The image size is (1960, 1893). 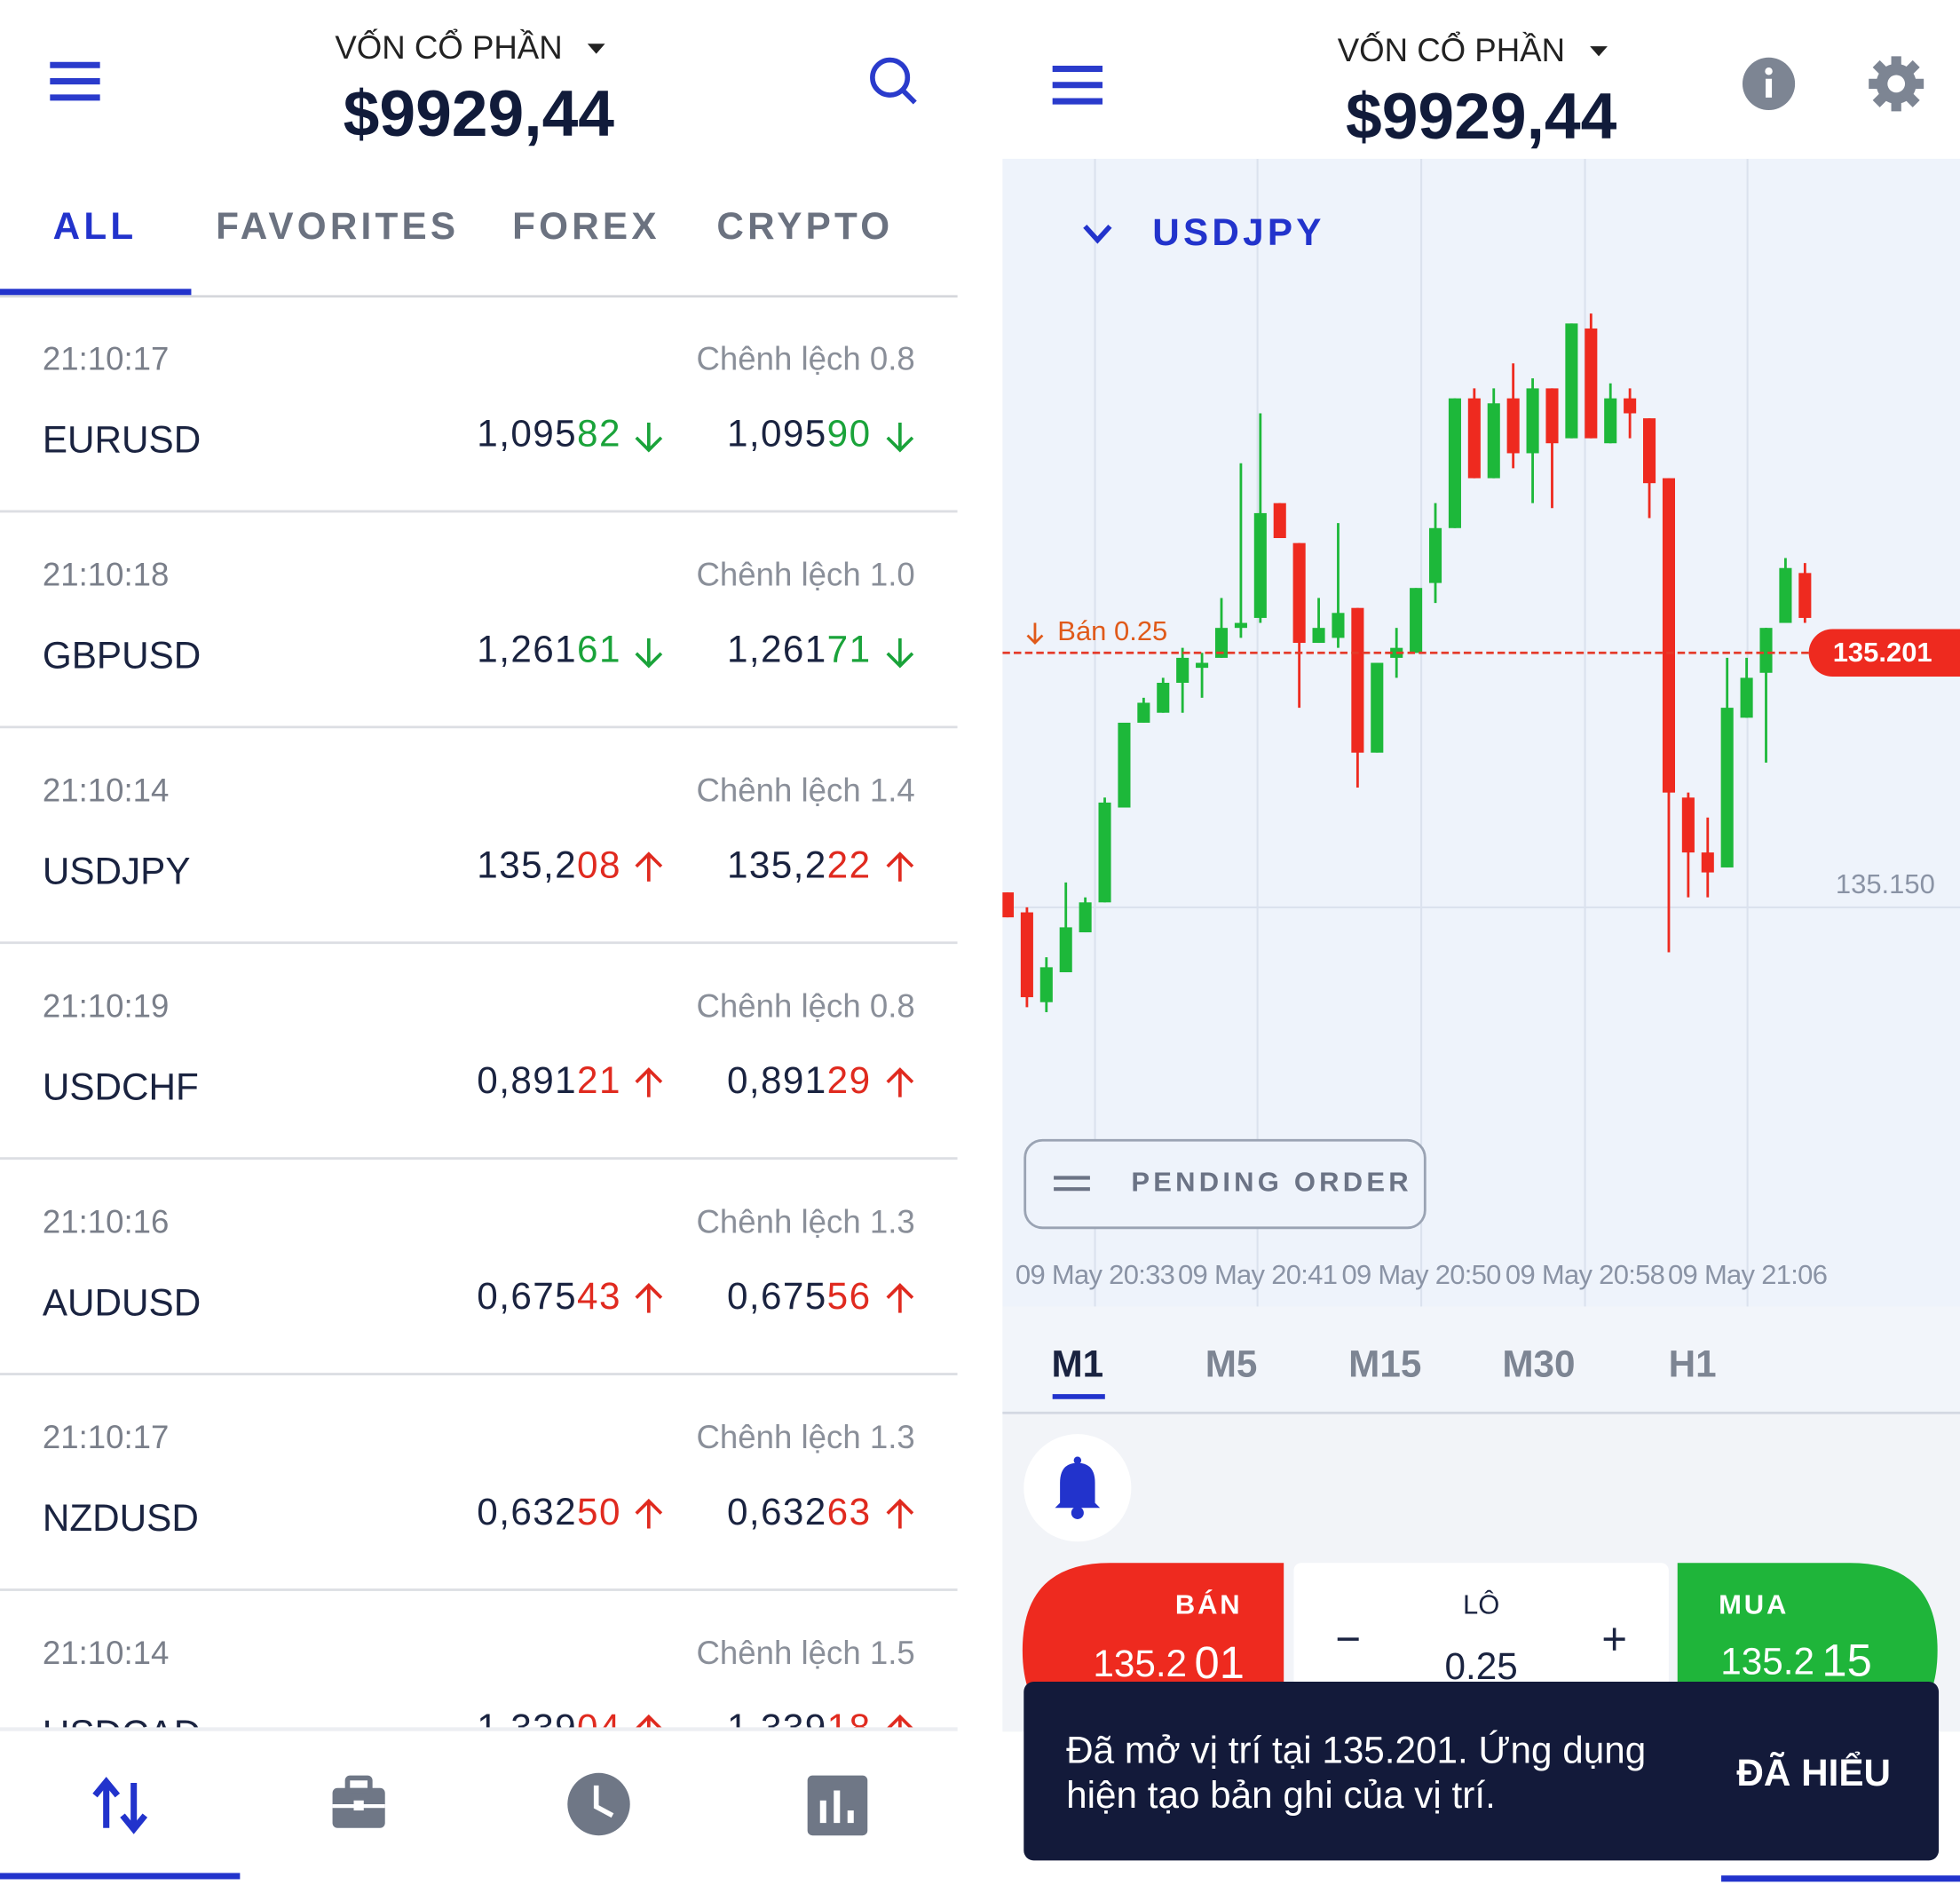 I want to click on nav-history, so click(x=598, y=1804).